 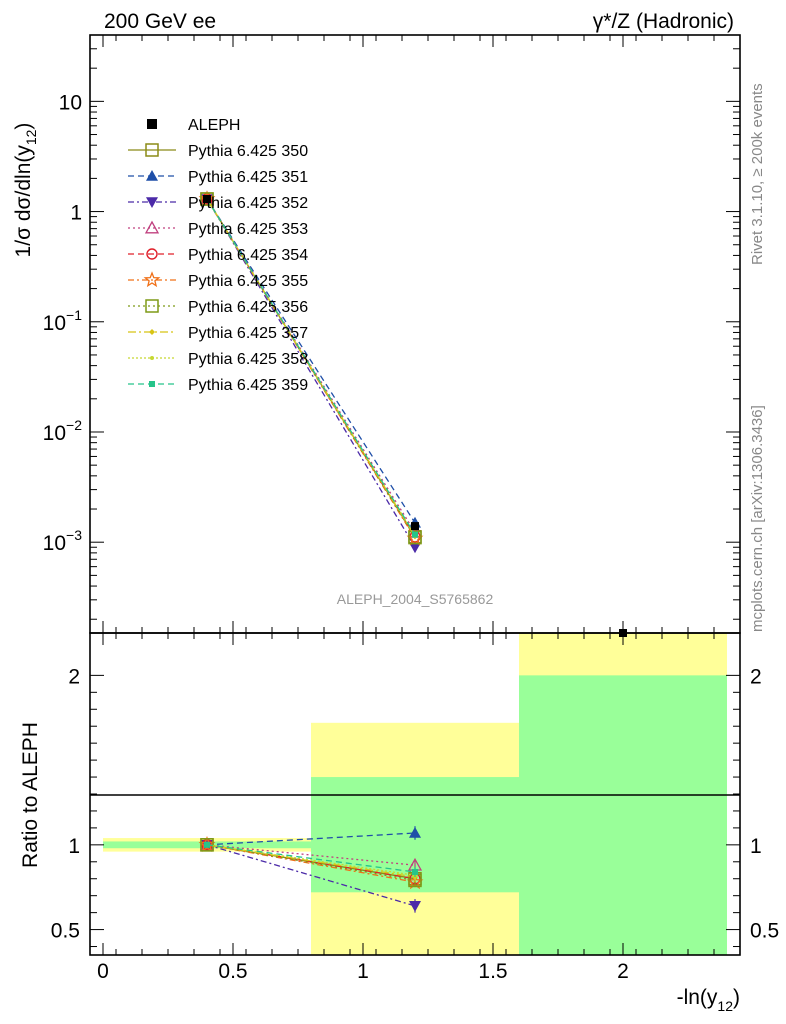 I want to click on legend-label-0: Pythia 6.425 350, so click(x=248, y=151).